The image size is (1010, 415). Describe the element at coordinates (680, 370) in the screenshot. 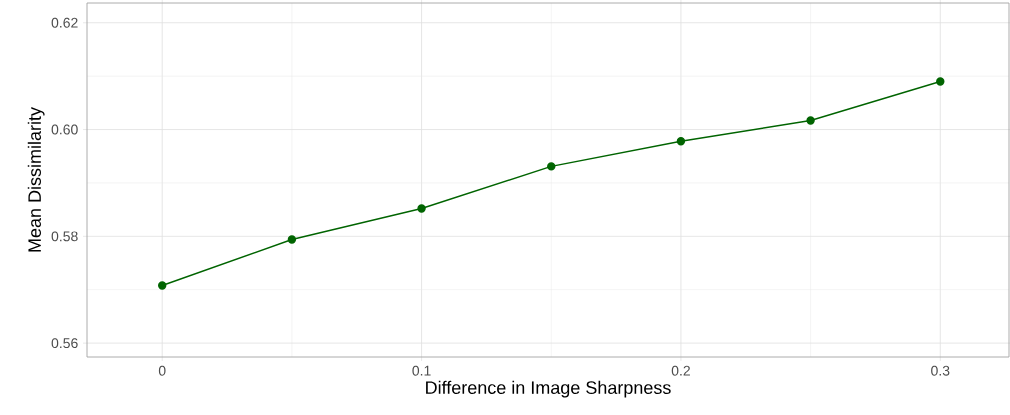

I see `x-tick-label: 0.2` at that location.